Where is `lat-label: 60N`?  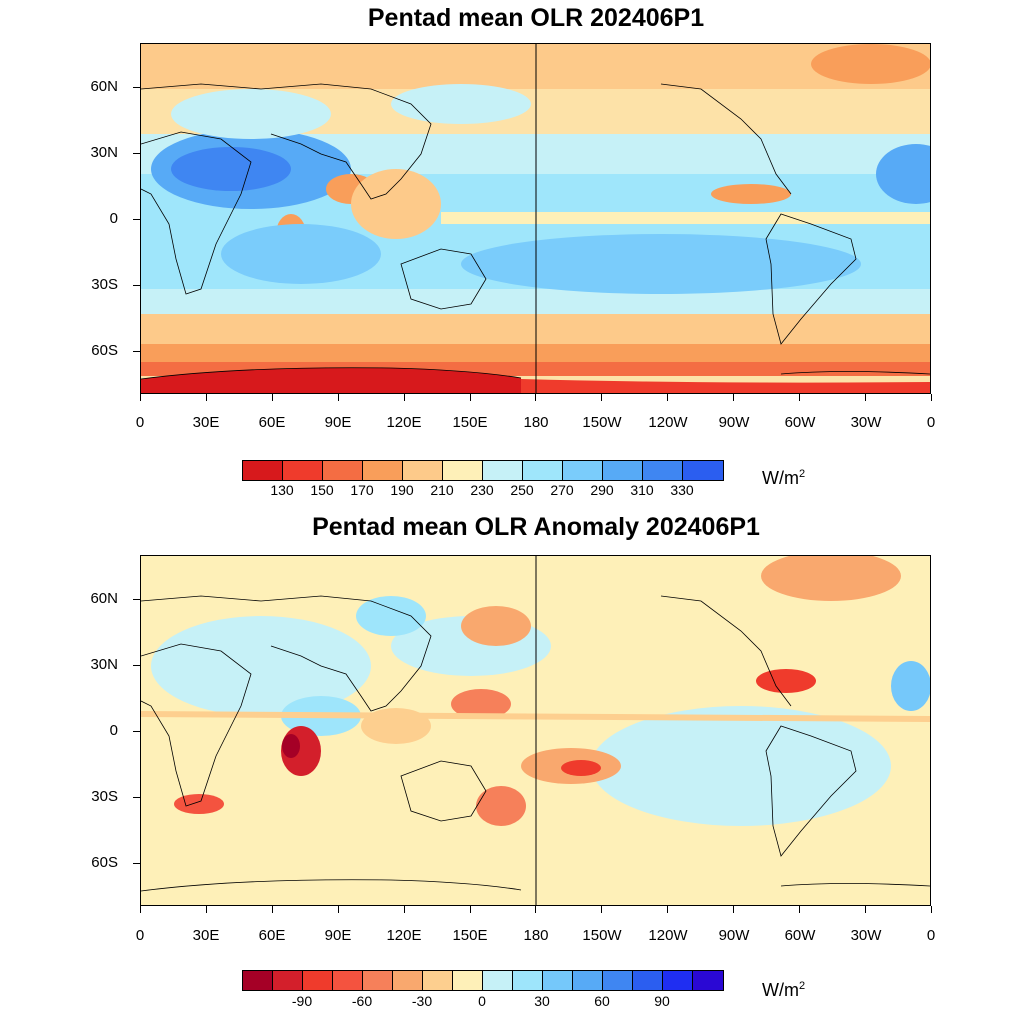
lat-label: 60N is located at coordinates (104, 598).